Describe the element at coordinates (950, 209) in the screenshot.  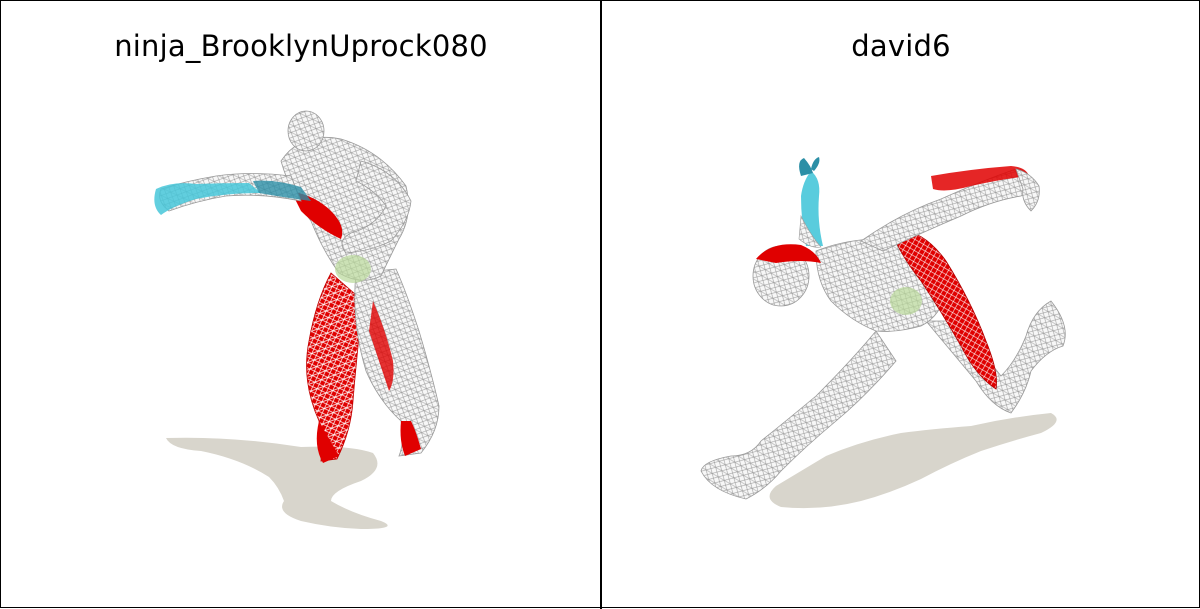
I see `david-arm-extended` at that location.